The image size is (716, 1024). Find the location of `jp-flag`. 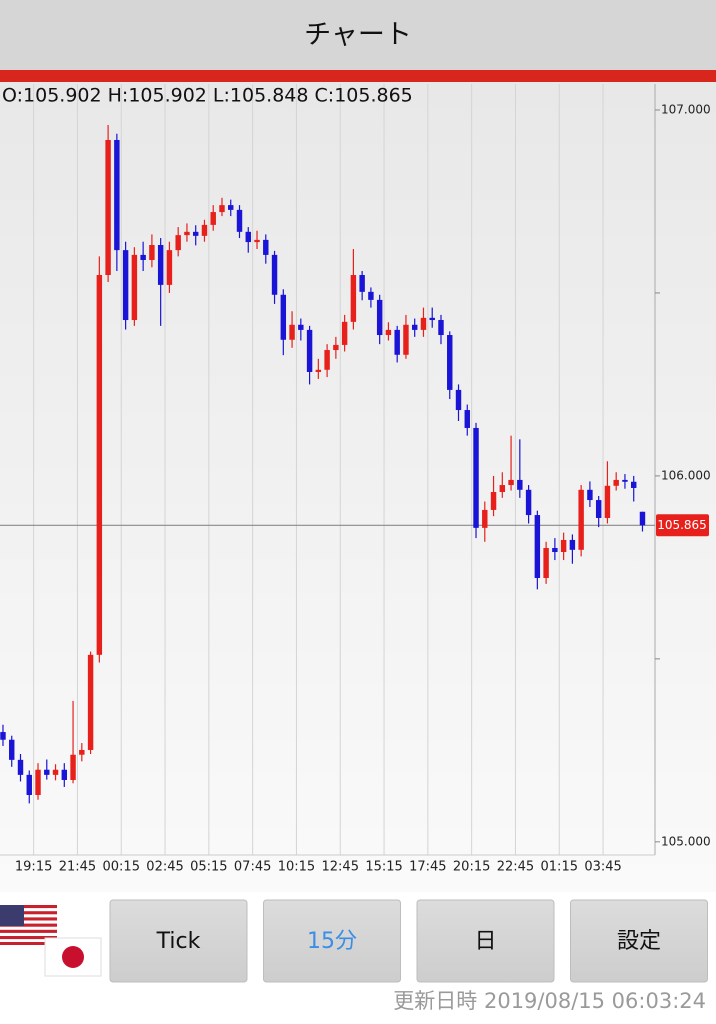

jp-flag is located at coordinates (73, 957).